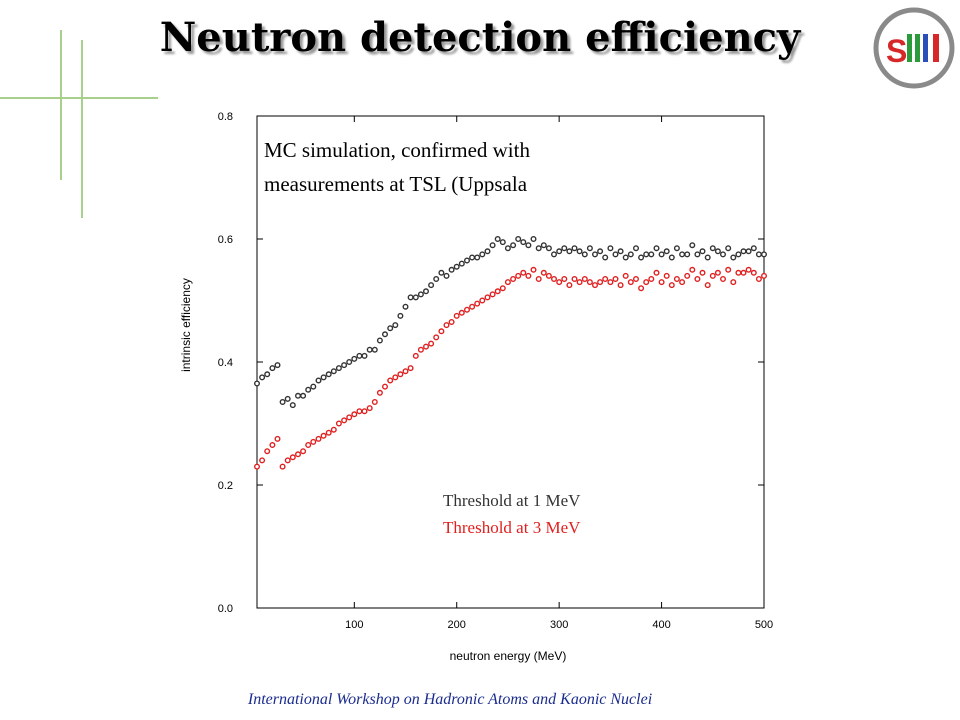  Describe the element at coordinates (396, 184) in the screenshot. I see `annotation-line-2: measurements at TSL (Uppsala` at that location.